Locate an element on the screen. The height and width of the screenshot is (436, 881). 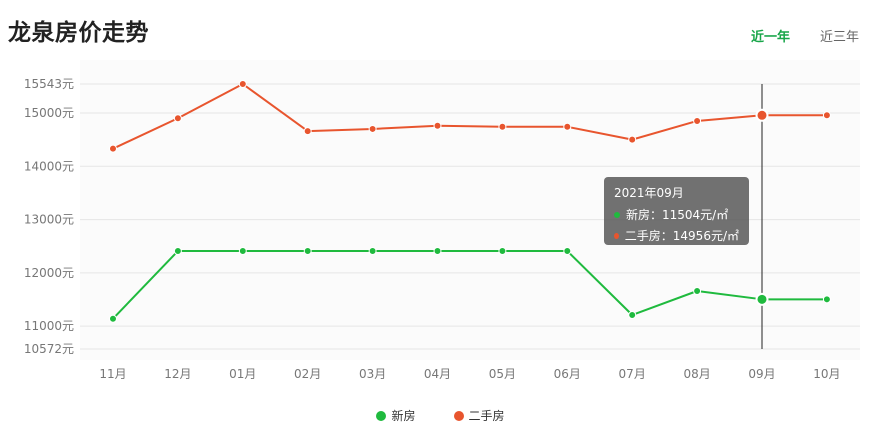
tooltip-second-marker is located at coordinates (616, 235).